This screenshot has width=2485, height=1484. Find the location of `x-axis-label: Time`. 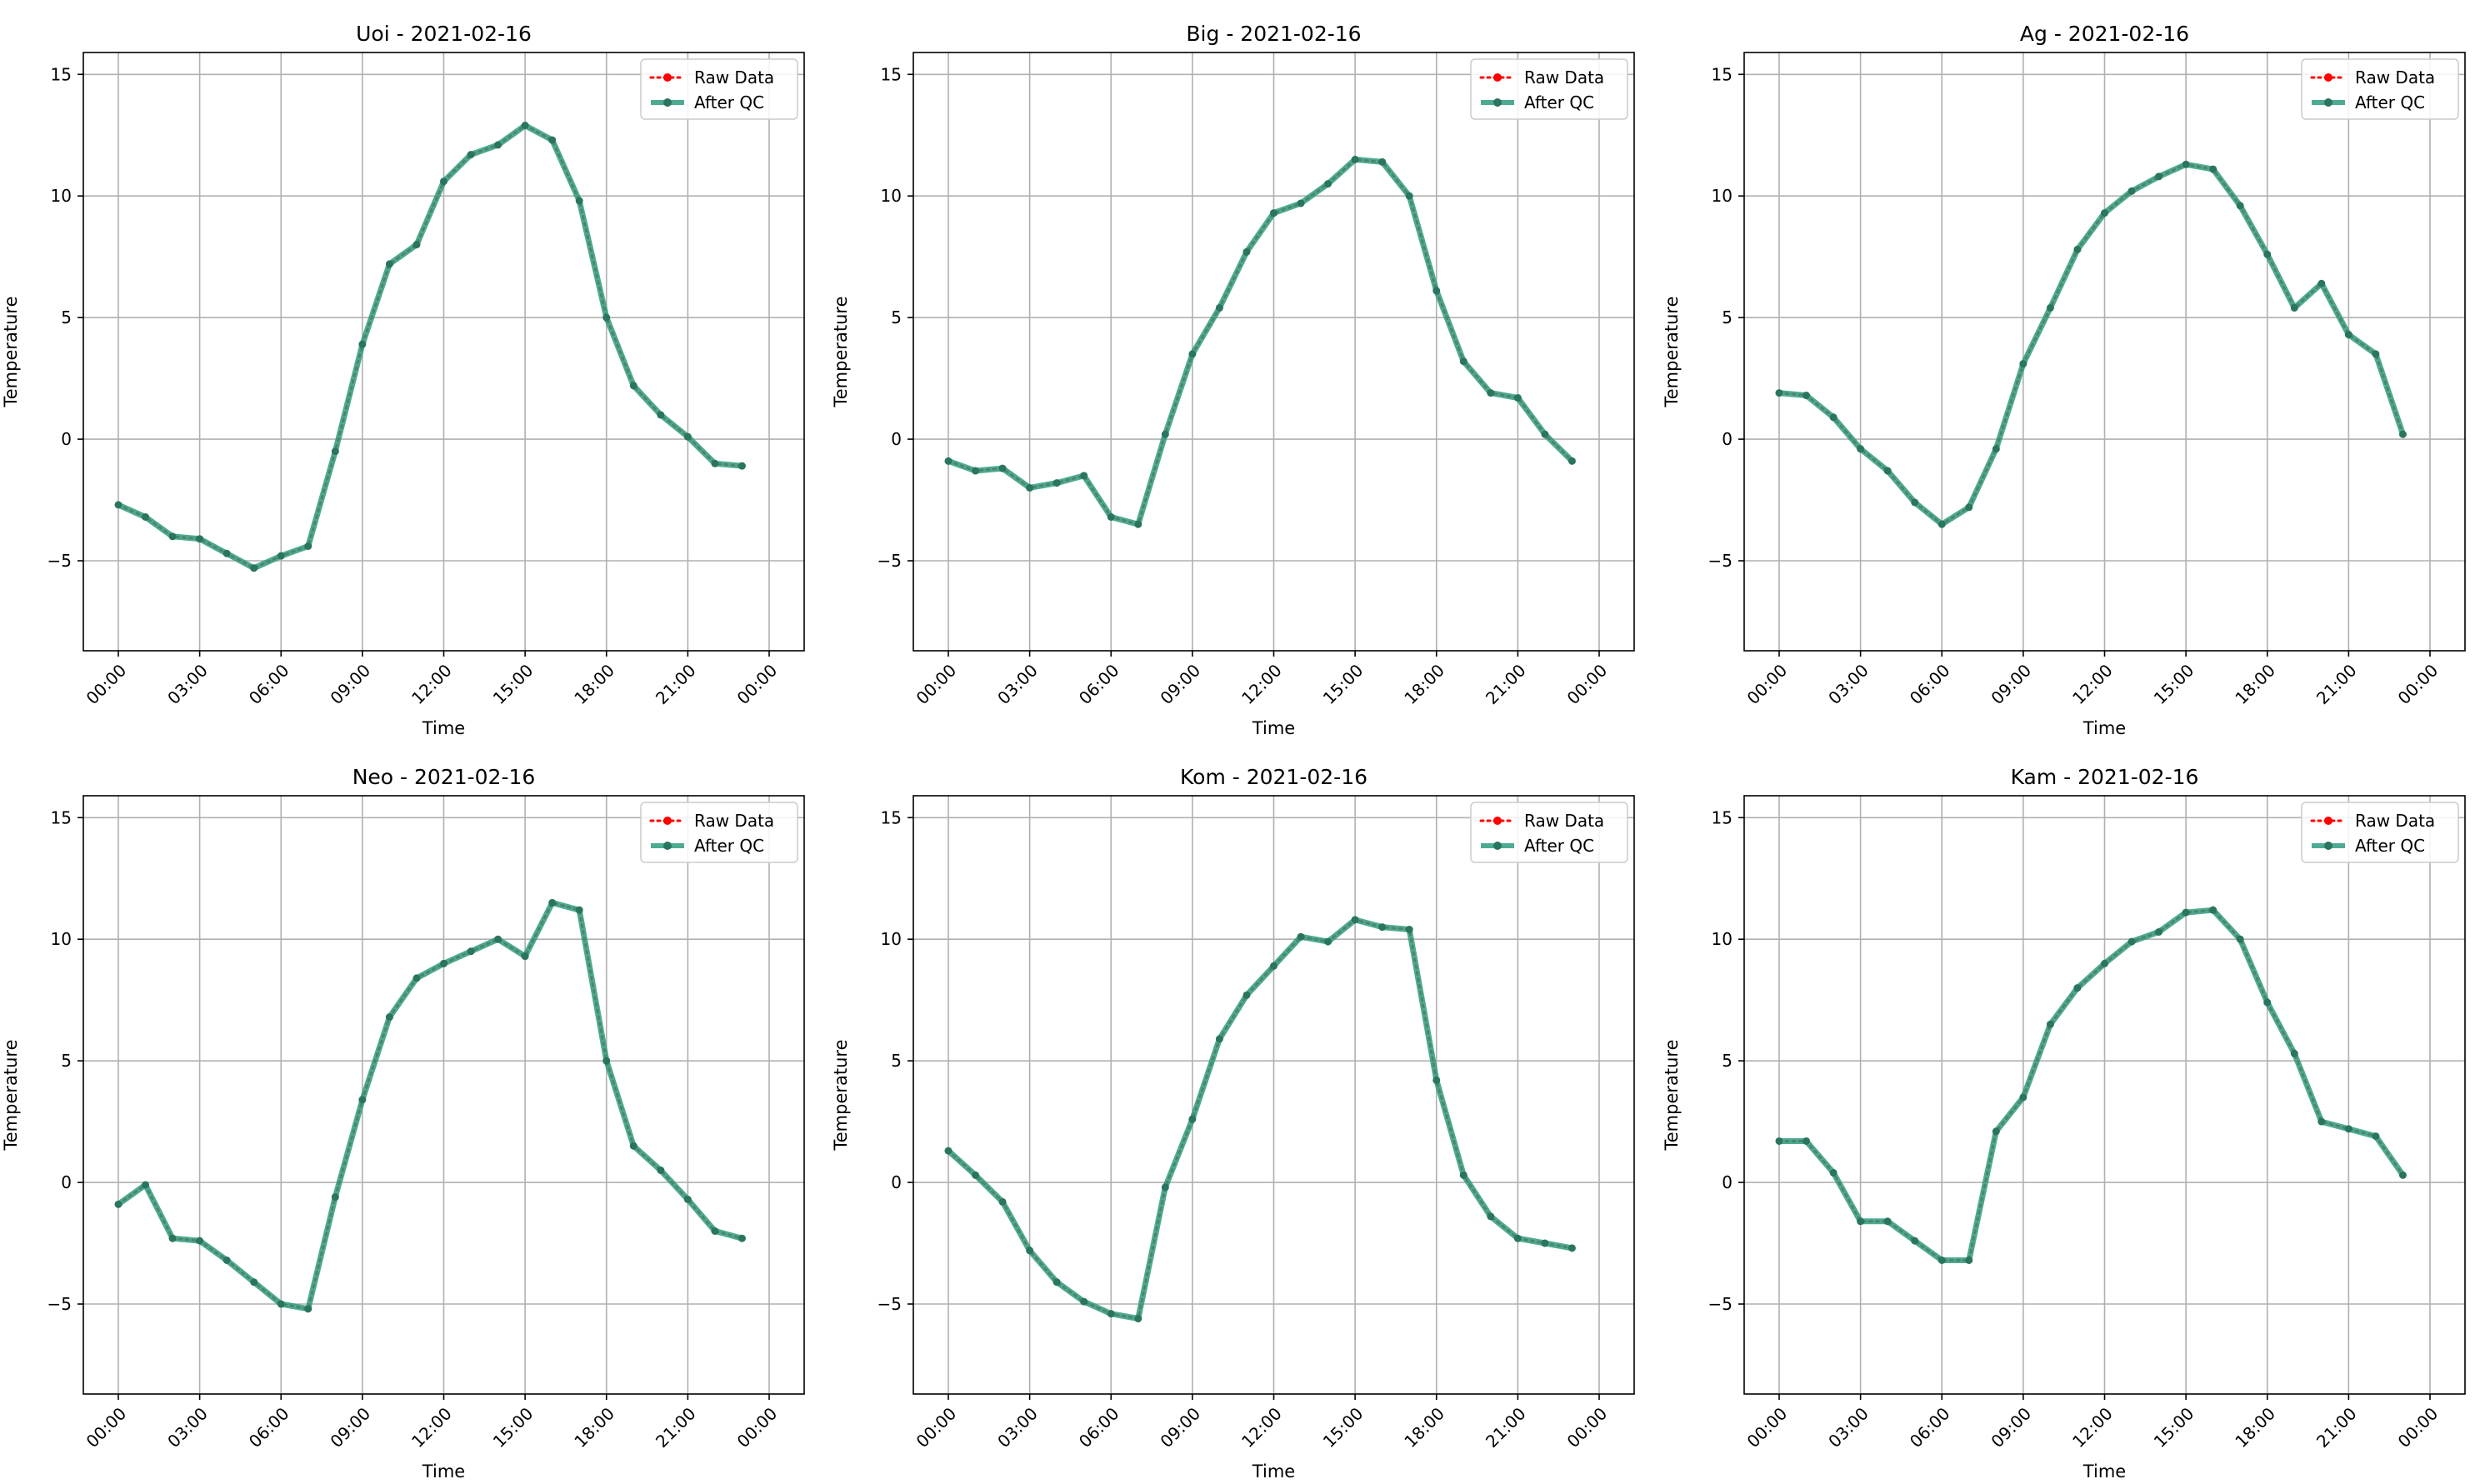

x-axis-label: Time is located at coordinates (2104, 1472).